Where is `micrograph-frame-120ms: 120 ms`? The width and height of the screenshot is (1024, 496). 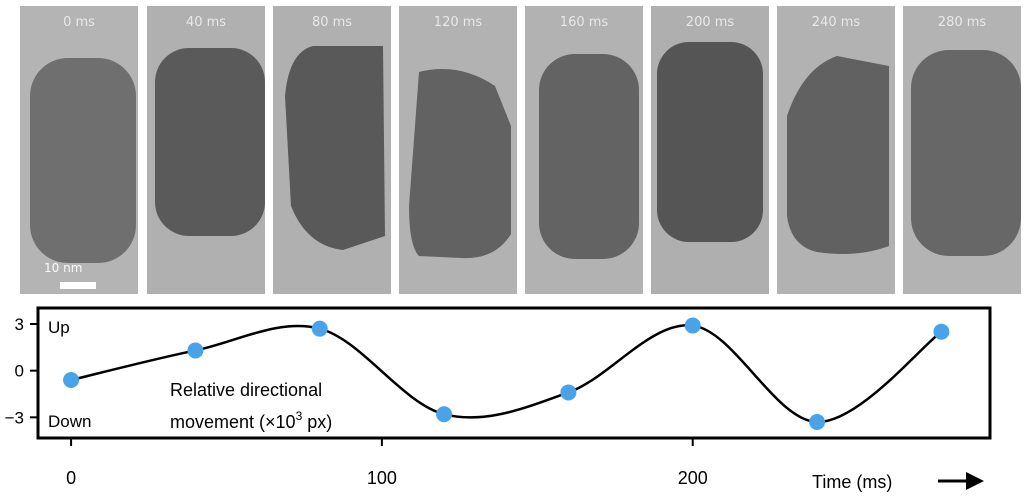
micrograph-frame-120ms: 120 ms is located at coordinates (458, 150).